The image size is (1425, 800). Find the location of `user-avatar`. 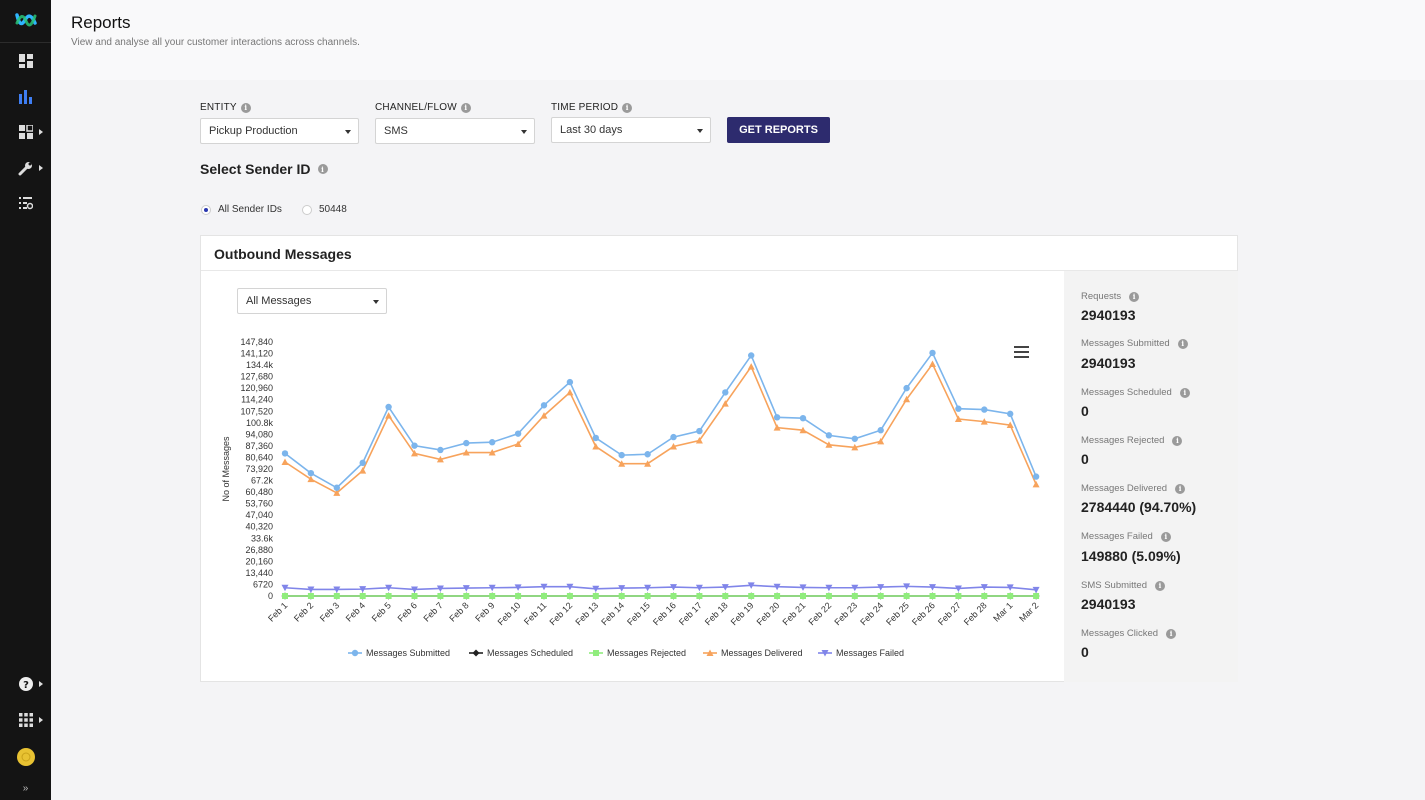

user-avatar is located at coordinates (25, 757).